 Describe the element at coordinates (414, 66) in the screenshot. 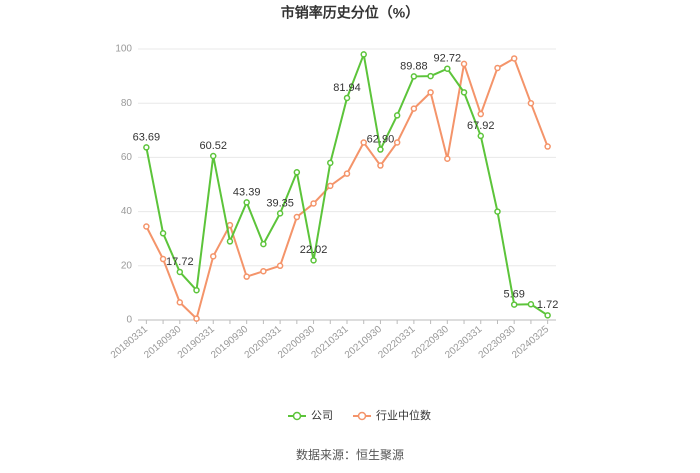

I see `data-label: 89.88` at that location.